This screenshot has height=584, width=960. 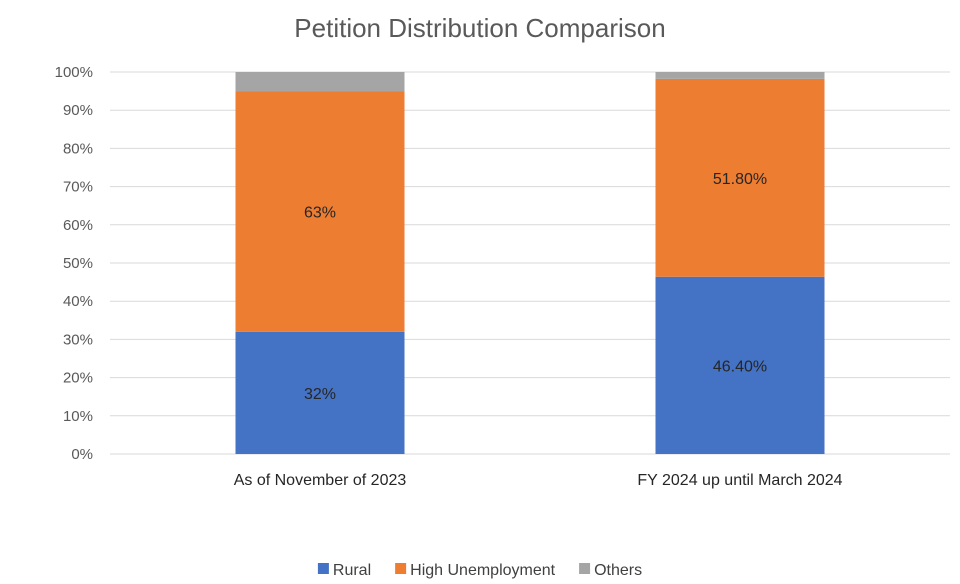 I want to click on x-category-label: As of November of 2023, so click(x=320, y=480).